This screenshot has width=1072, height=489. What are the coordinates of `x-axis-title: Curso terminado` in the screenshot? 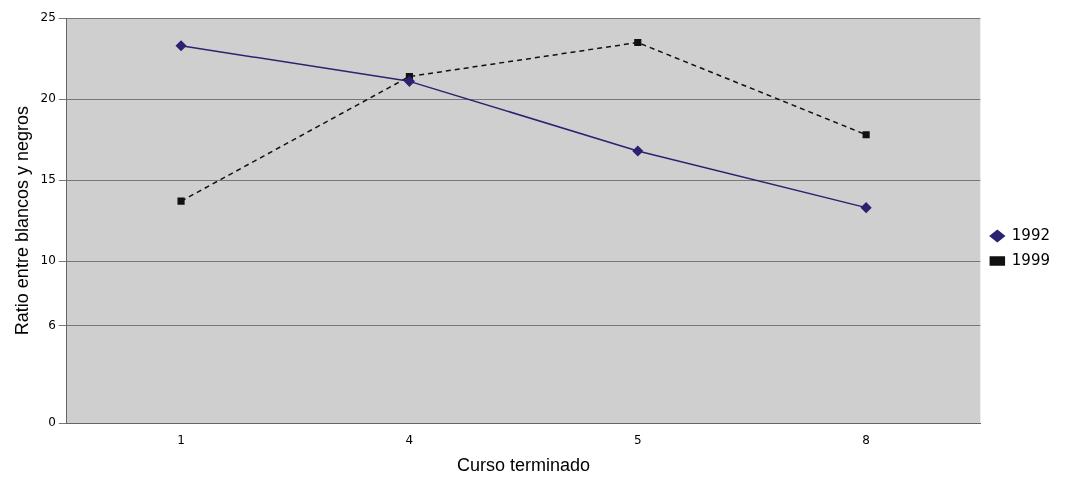 It's located at (524, 465).